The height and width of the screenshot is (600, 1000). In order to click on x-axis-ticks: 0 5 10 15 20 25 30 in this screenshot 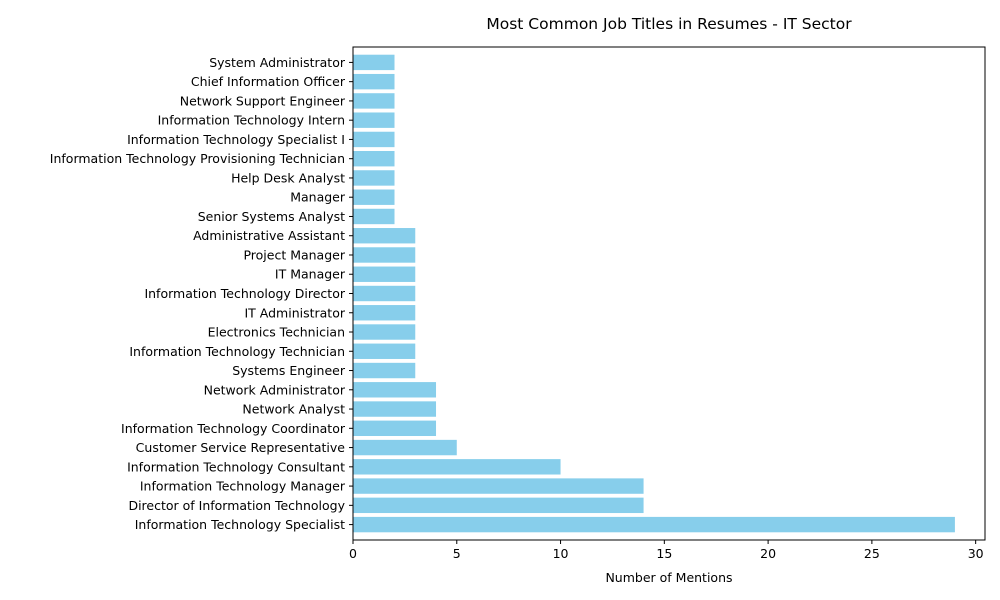, I will do `click(666, 550)`.